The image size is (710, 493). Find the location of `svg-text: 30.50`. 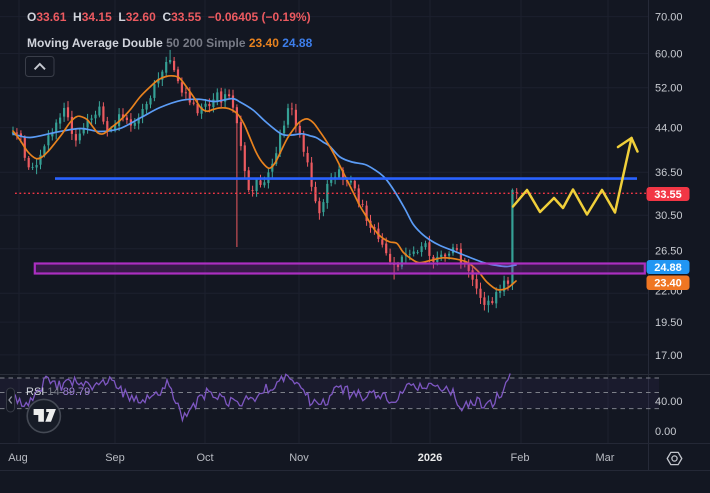

svg-text: 30.50 is located at coordinates (669, 216).